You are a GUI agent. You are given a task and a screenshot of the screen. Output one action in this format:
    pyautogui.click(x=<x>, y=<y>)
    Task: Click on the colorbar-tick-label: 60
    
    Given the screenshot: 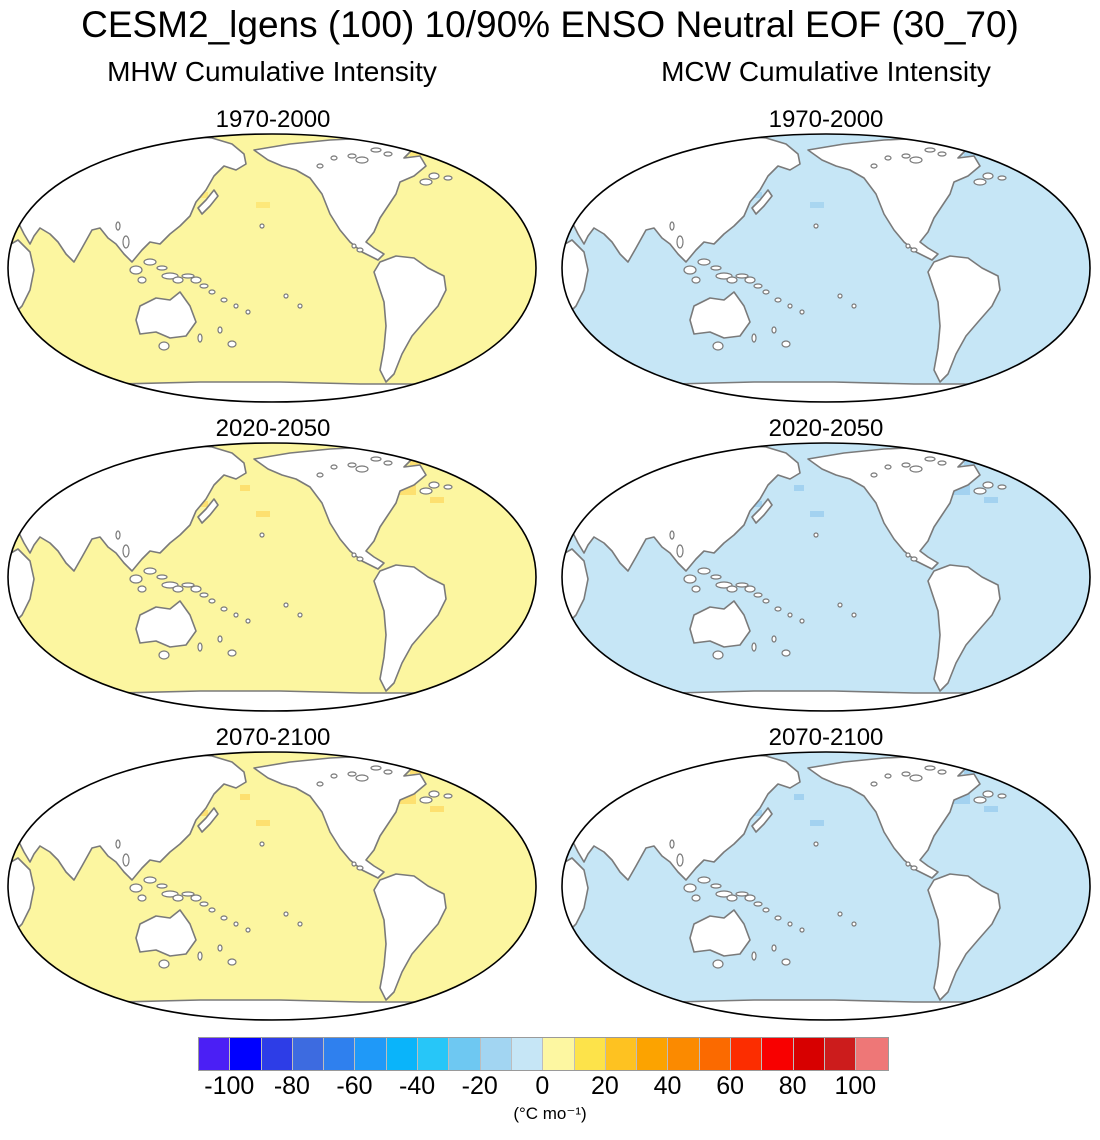 What is the action you would take?
    pyautogui.click(x=730, y=1086)
    